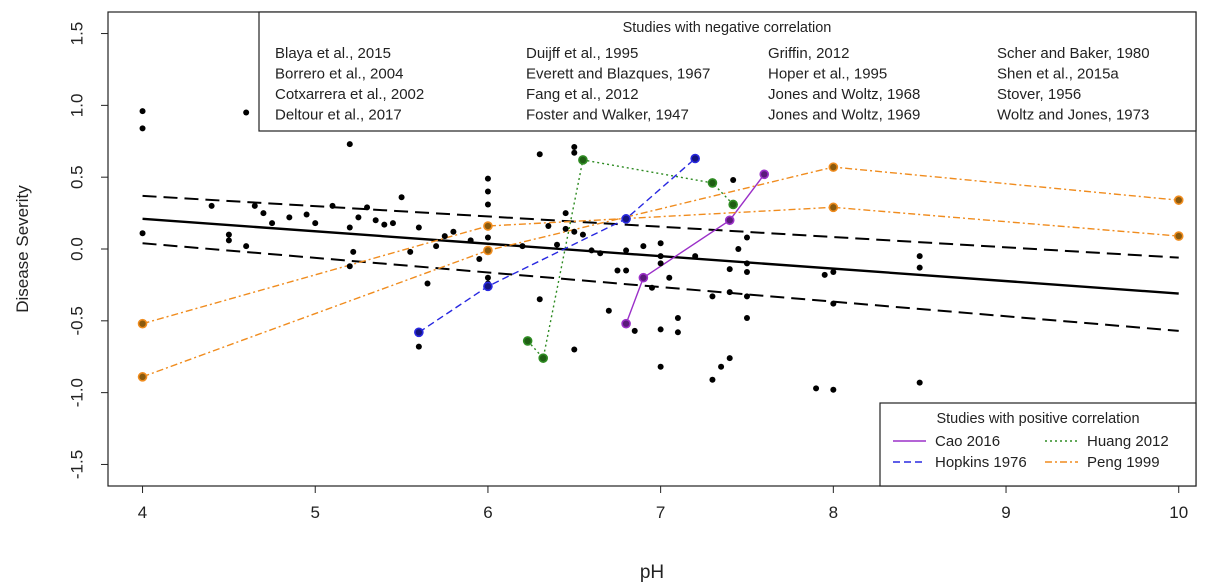  I want to click on positive-legend-entry: Peng 1999, so click(1123, 462).